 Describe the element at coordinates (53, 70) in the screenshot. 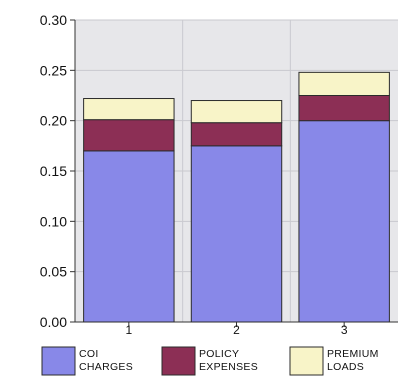

I see `y-tick-label: 0.25` at that location.